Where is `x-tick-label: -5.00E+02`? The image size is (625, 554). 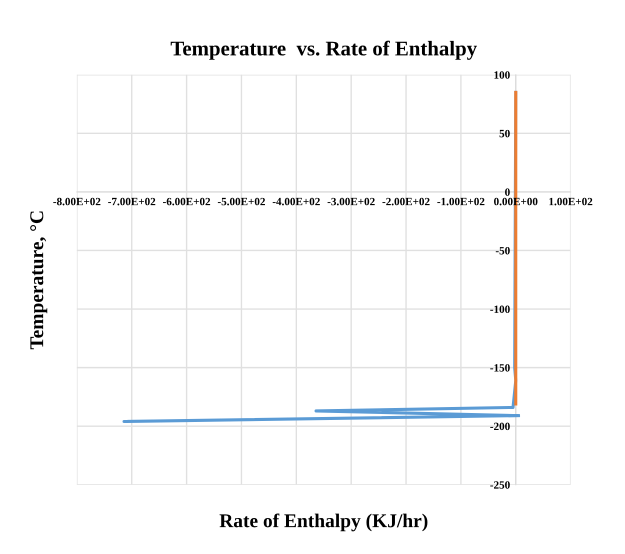 x-tick-label: -5.00E+02 is located at coordinates (241, 202).